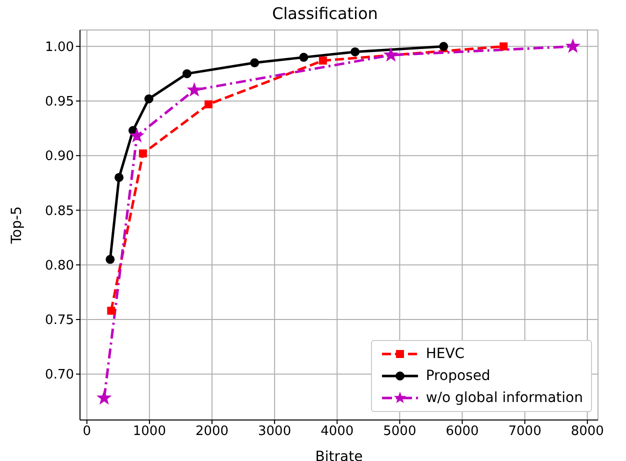 The width and height of the screenshot is (626, 461). Describe the element at coordinates (59, 47) in the screenshot. I see `y-tick-label: 1.00` at that location.